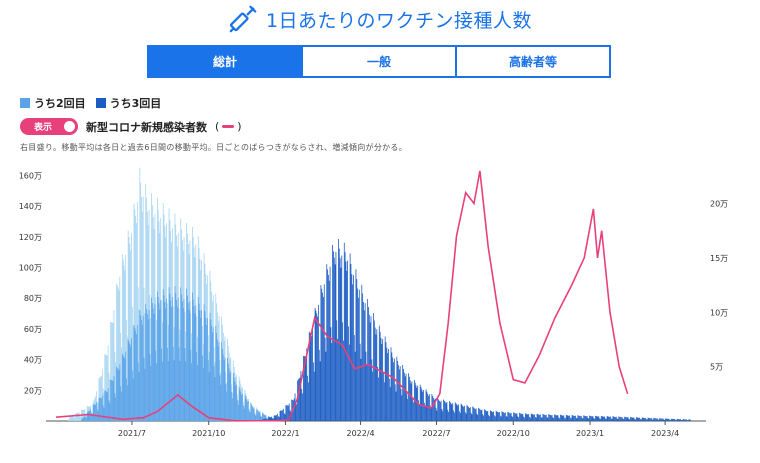 Image resolution: width=760 pixels, height=463 pixels. Describe the element at coordinates (225, 61) in the screenshot. I see `tab-total: 総計` at that location.